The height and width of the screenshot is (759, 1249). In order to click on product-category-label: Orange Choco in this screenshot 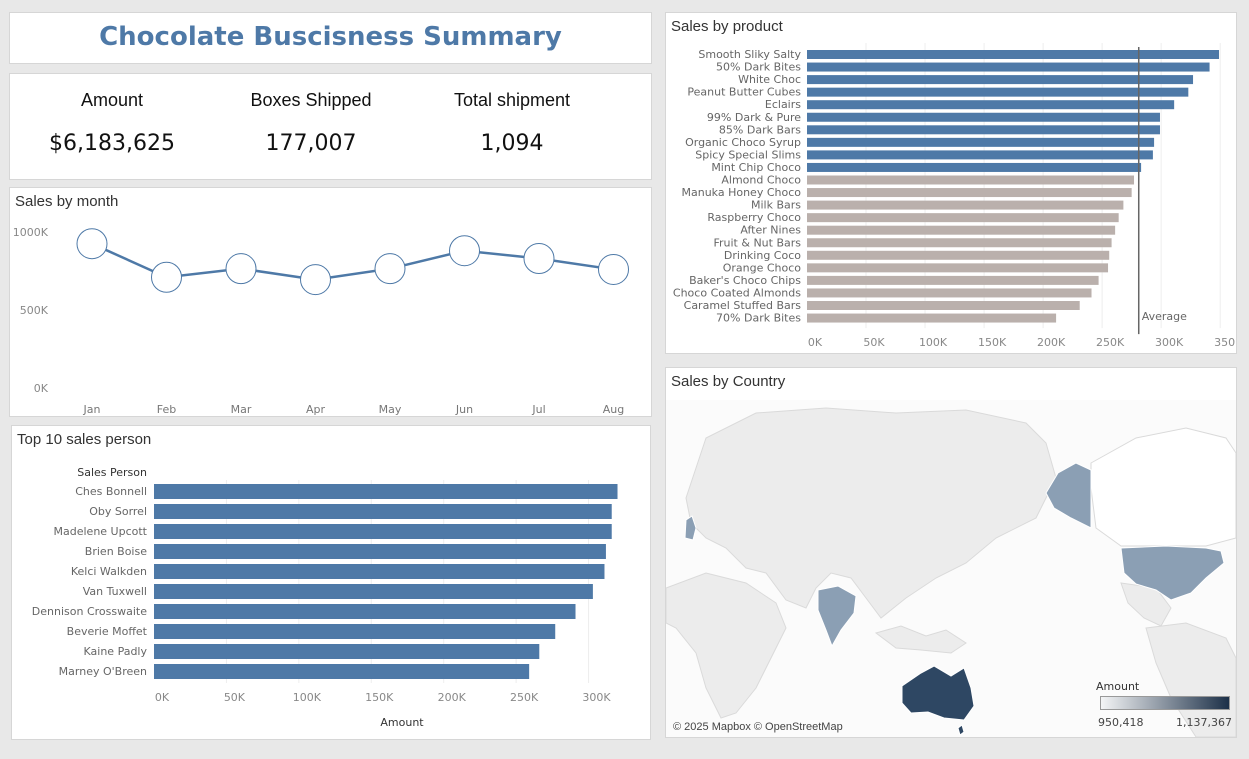, I will do `click(762, 267)`.